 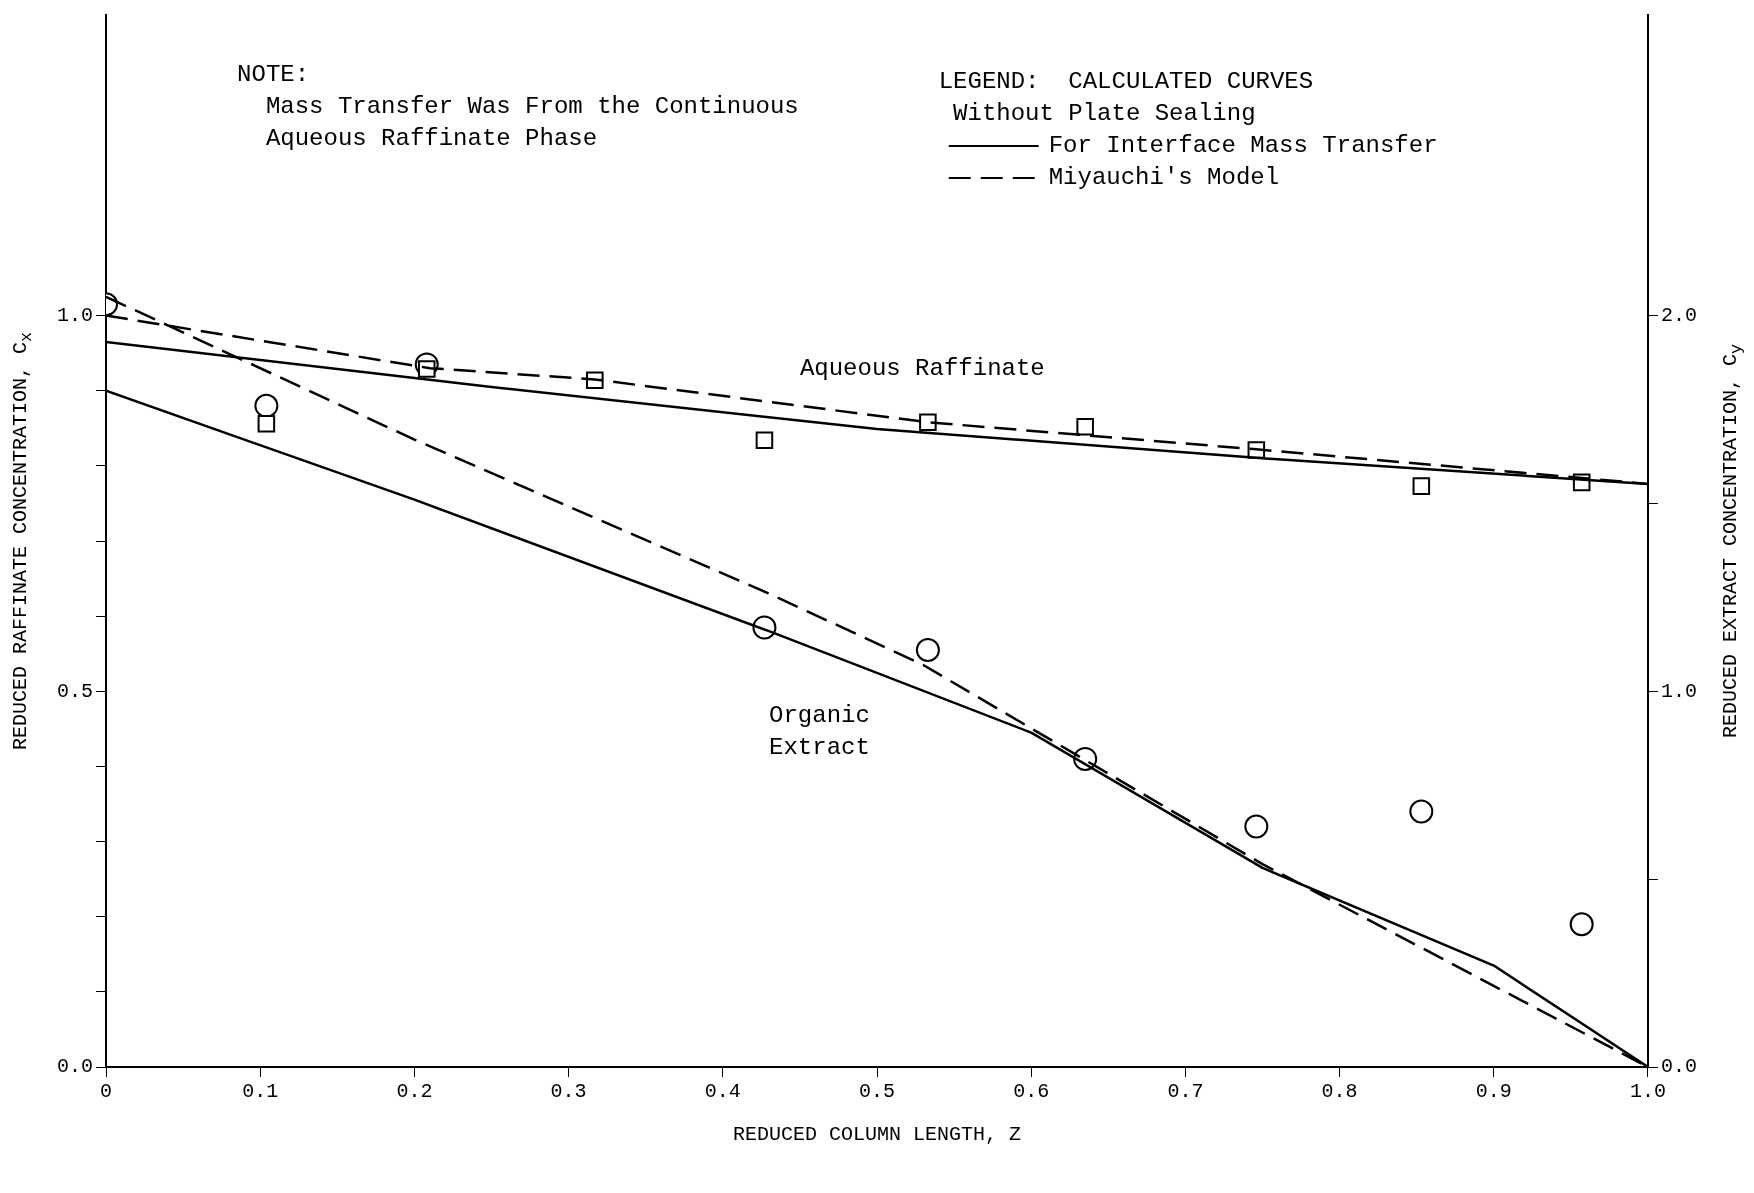 I want to click on x-tick-label: 0.4, so click(x=722, y=1092).